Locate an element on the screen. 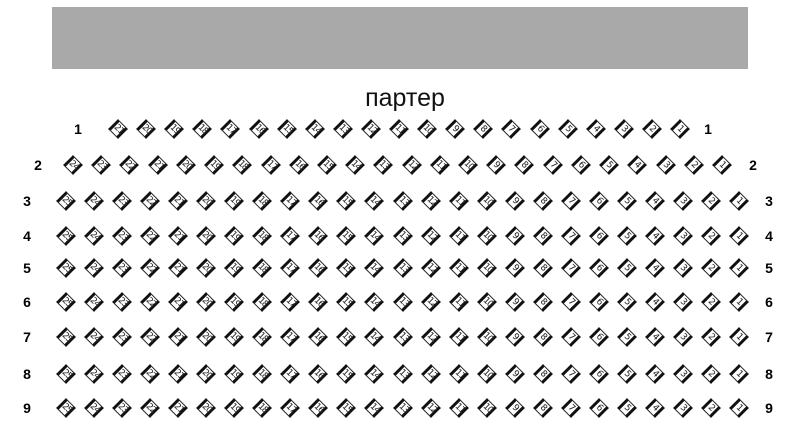  seat-row8-1: 1 is located at coordinates (739, 374).